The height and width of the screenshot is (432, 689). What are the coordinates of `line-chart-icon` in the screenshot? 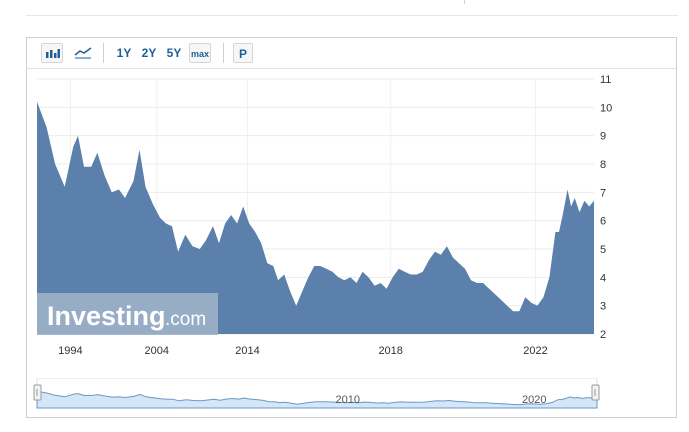 It's located at (83, 53).